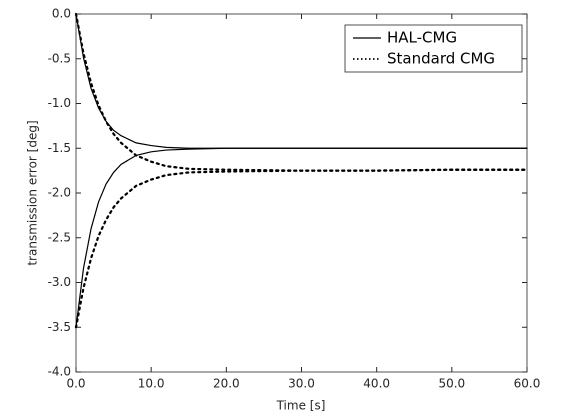  What do you see at coordinates (59, 372) in the screenshot?
I see `y-tick-label: -4.0` at bounding box center [59, 372].